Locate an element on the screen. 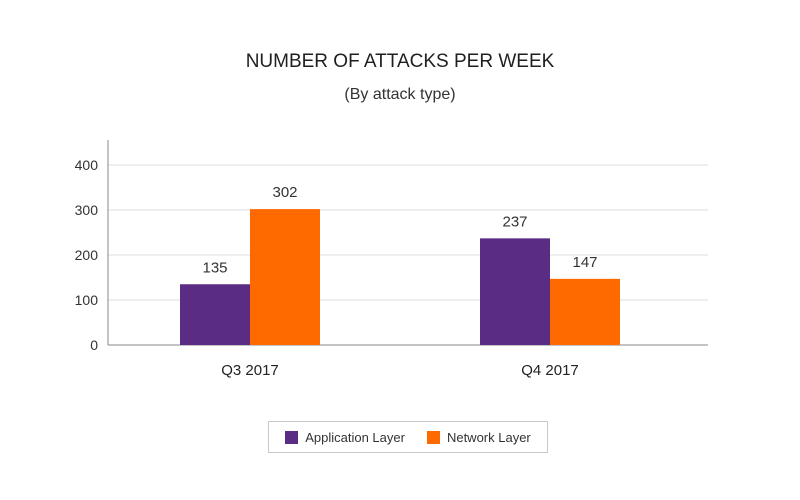 The image size is (800, 500). x-axis-categories: Q3 2017 Q4 2017 is located at coordinates (400, 370).